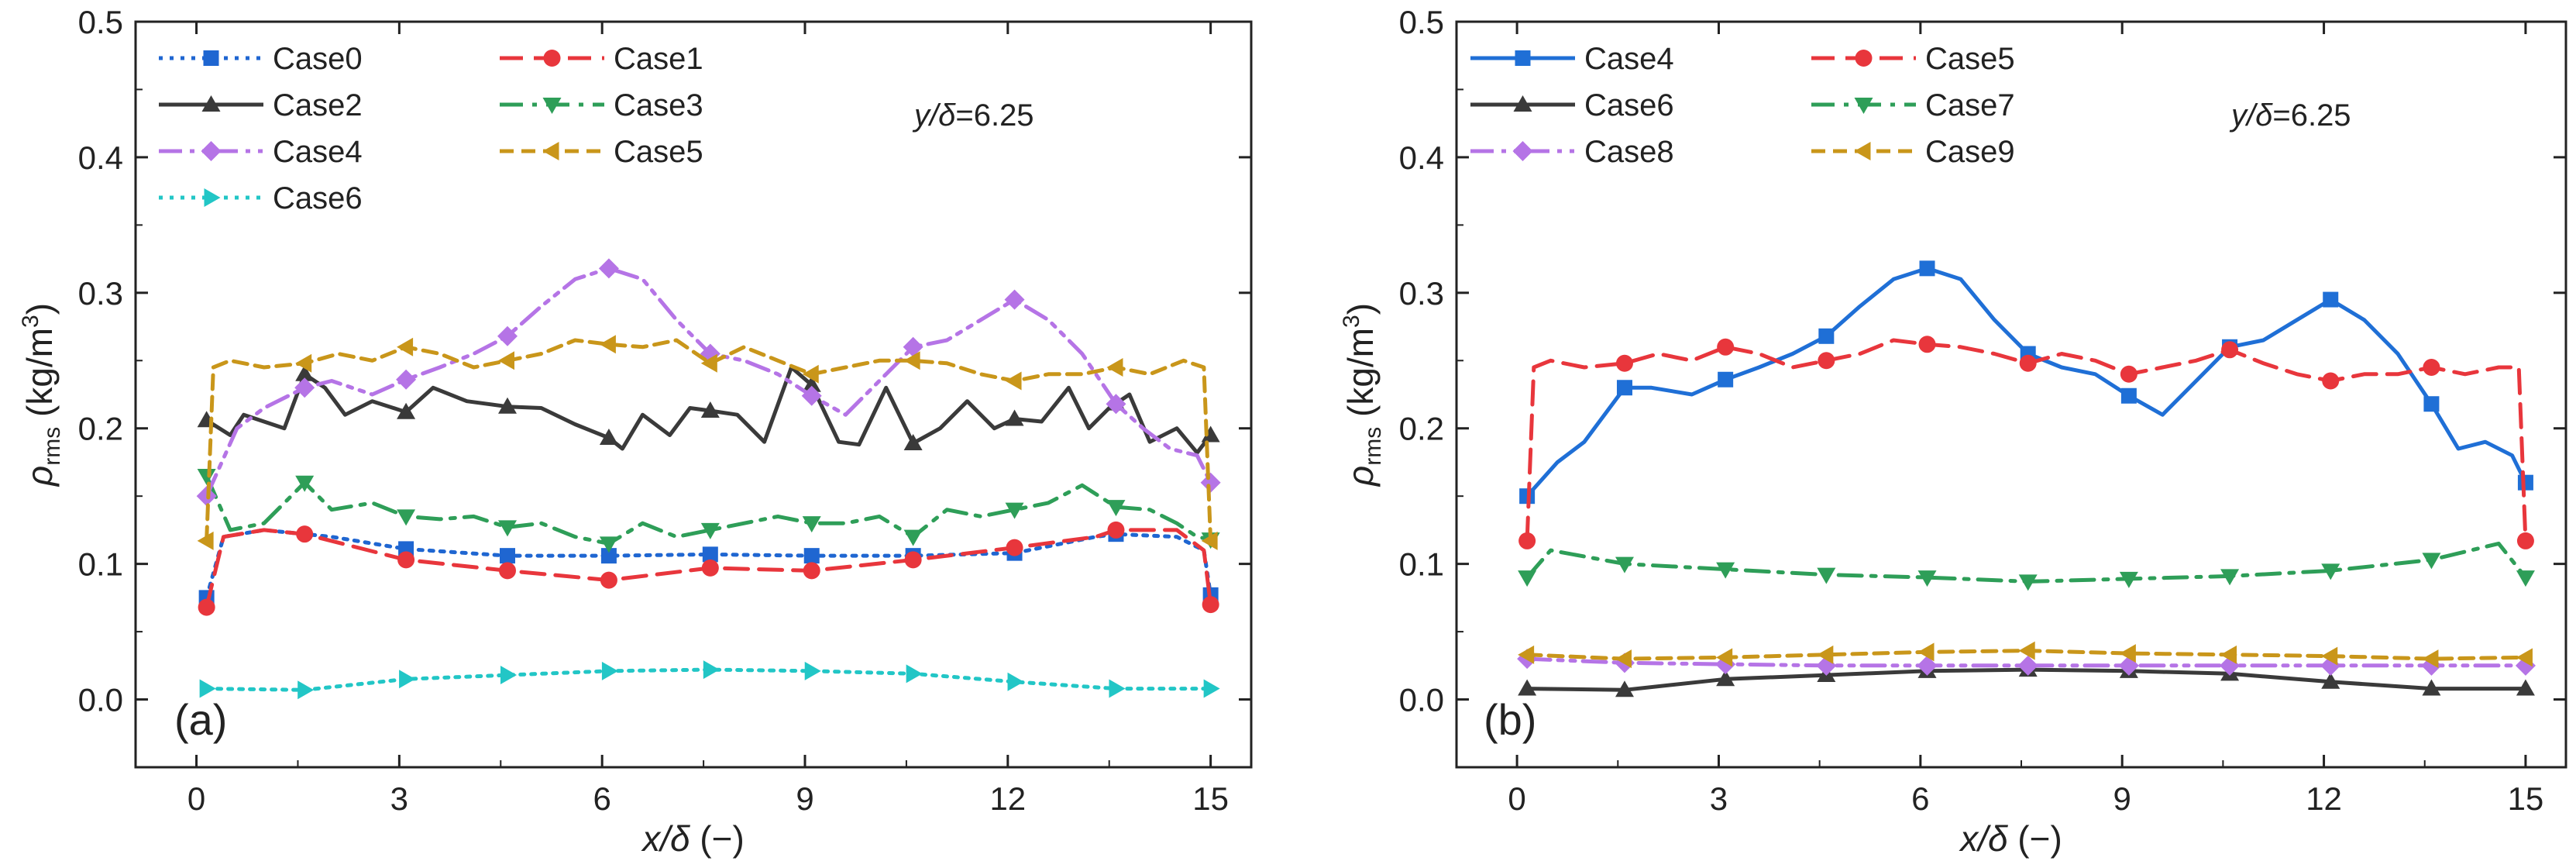 The height and width of the screenshot is (861, 2576). What do you see at coordinates (1421, 157) in the screenshot?
I see `y-tick-label: 0.4` at bounding box center [1421, 157].